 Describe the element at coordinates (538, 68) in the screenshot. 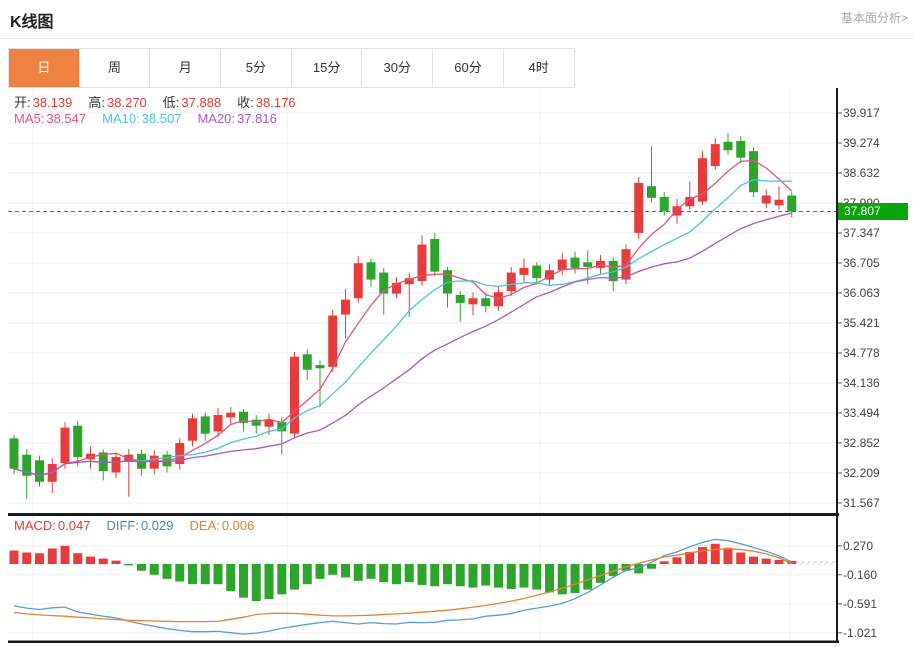

I see `tab-4hour: 4时` at that location.